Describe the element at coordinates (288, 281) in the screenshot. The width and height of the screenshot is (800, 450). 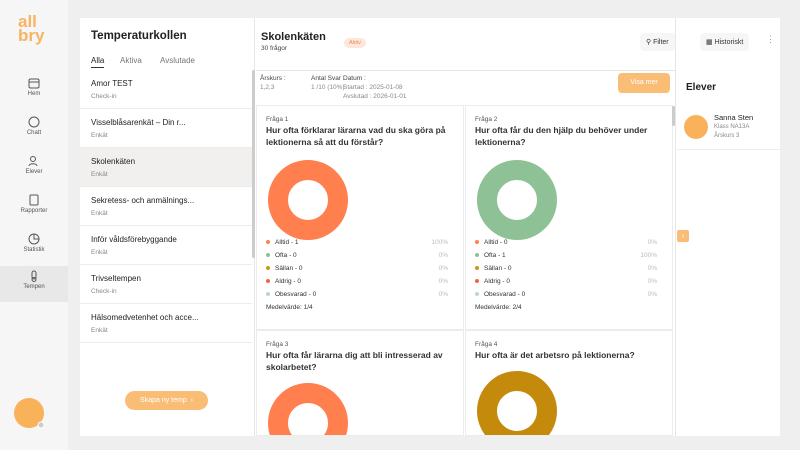
I see `answer-label: Aldrig - 0` at that location.